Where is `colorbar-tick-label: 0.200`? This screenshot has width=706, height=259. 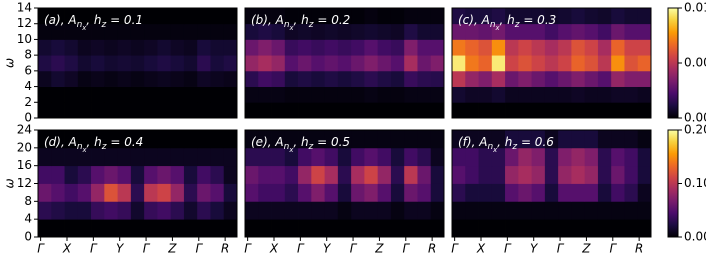
colorbar-tick-label: 0.200 is located at coordinates (695, 130).